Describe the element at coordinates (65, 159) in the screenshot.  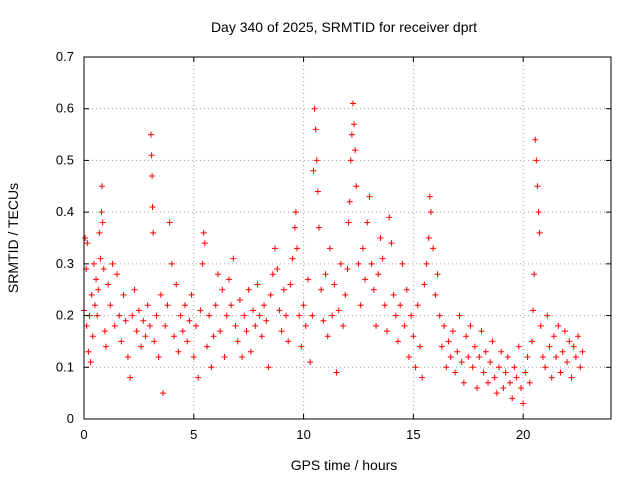
I see `y-tick-label: 0.5` at that location.